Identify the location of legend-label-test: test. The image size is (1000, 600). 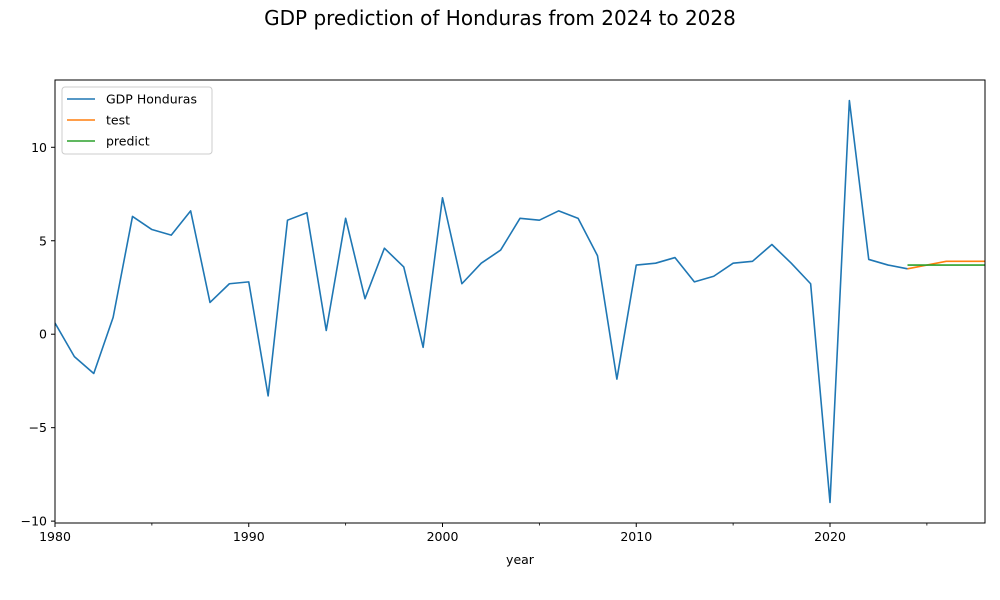
(118, 120).